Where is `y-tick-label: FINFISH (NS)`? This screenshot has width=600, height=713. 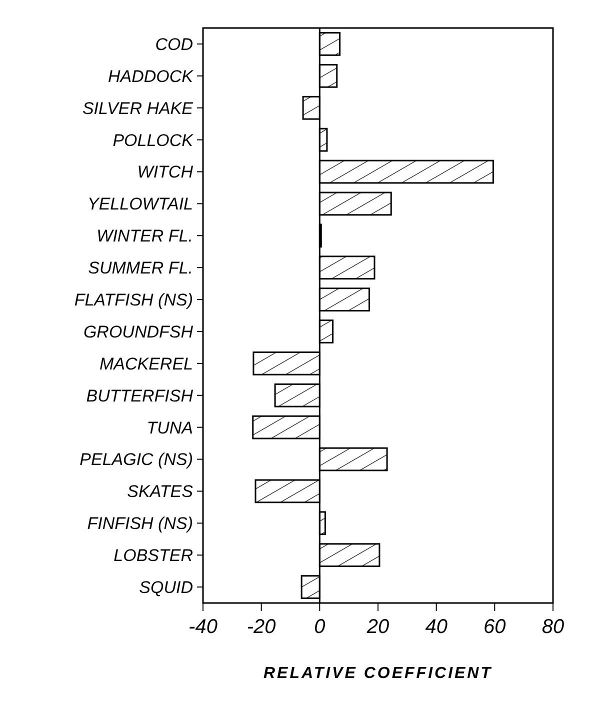 y-tick-label: FINFISH (NS) is located at coordinates (140, 524).